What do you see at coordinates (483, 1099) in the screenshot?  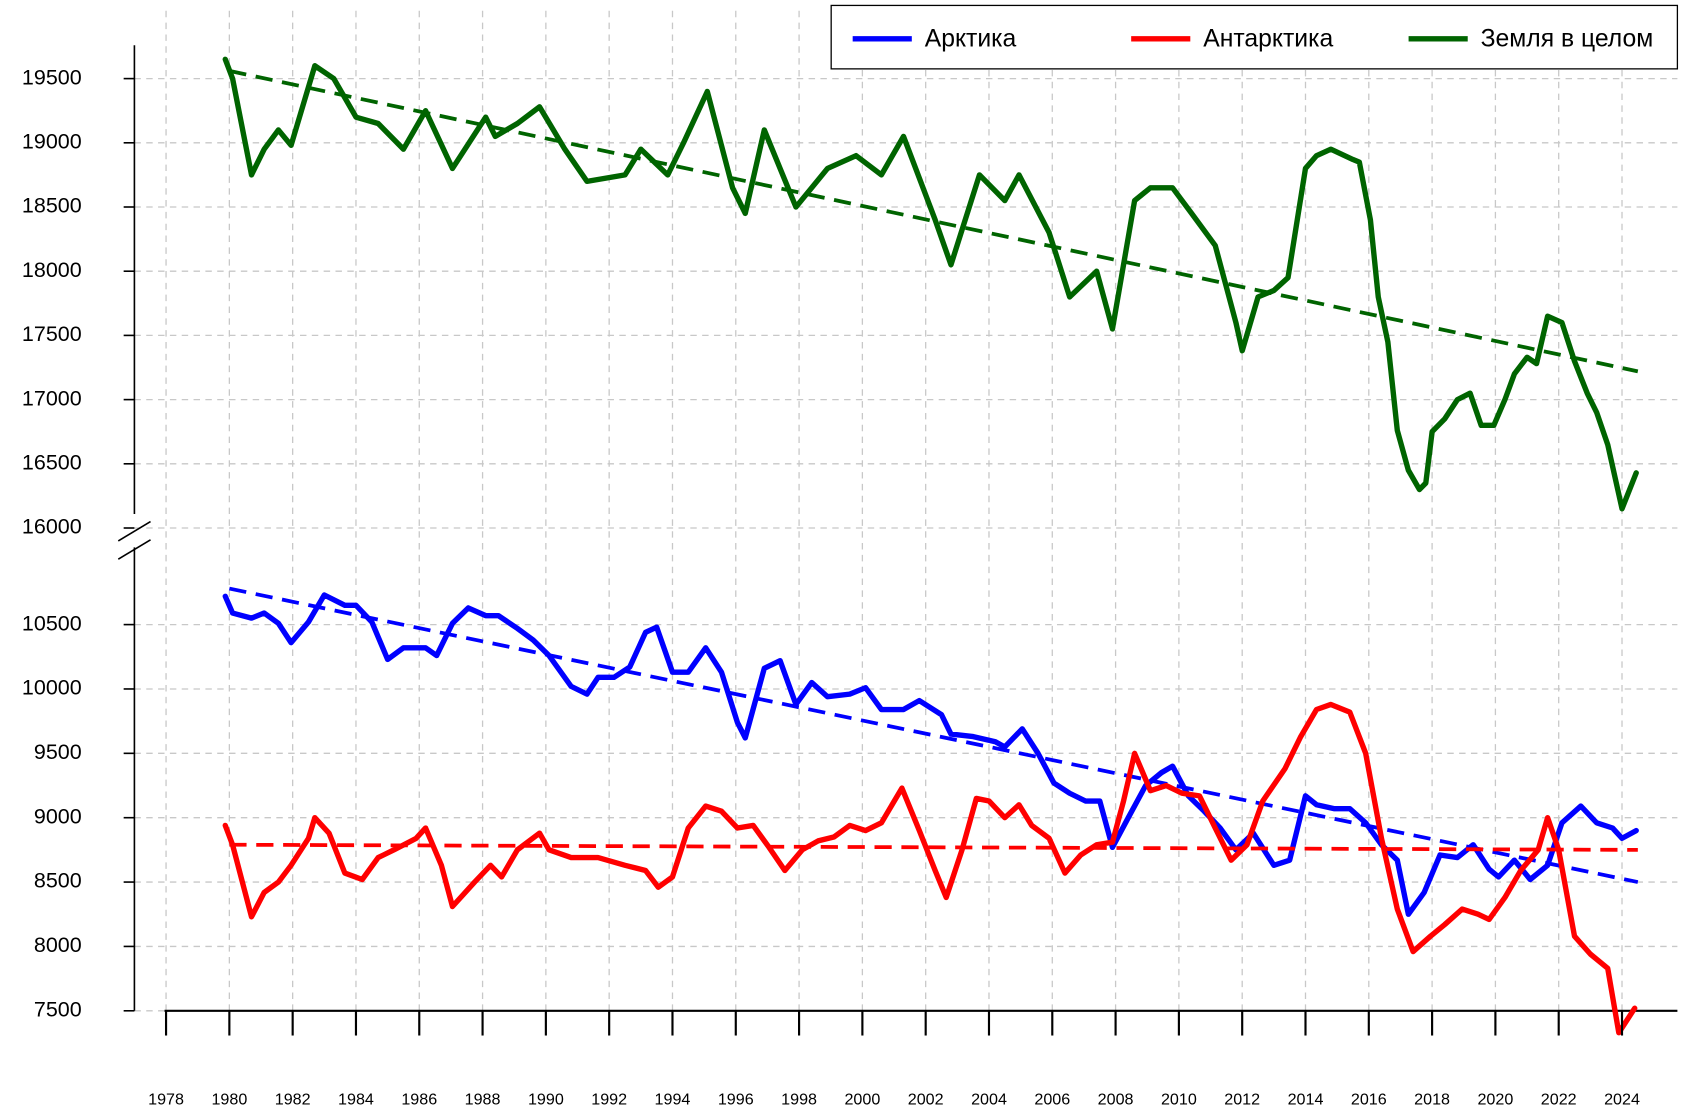 I see `x-tick-label: 1988` at bounding box center [483, 1099].